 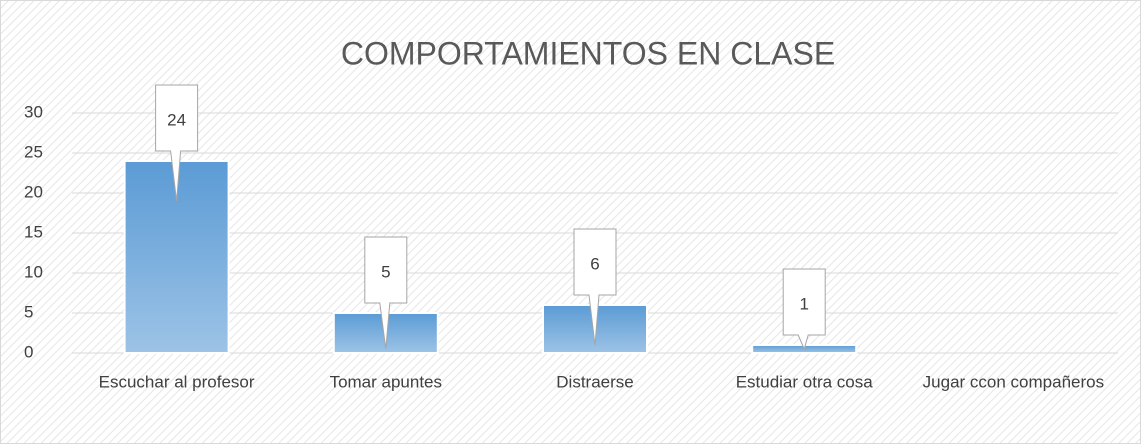 I want to click on x-tick-label: Tomar apuntes, so click(x=386, y=381).